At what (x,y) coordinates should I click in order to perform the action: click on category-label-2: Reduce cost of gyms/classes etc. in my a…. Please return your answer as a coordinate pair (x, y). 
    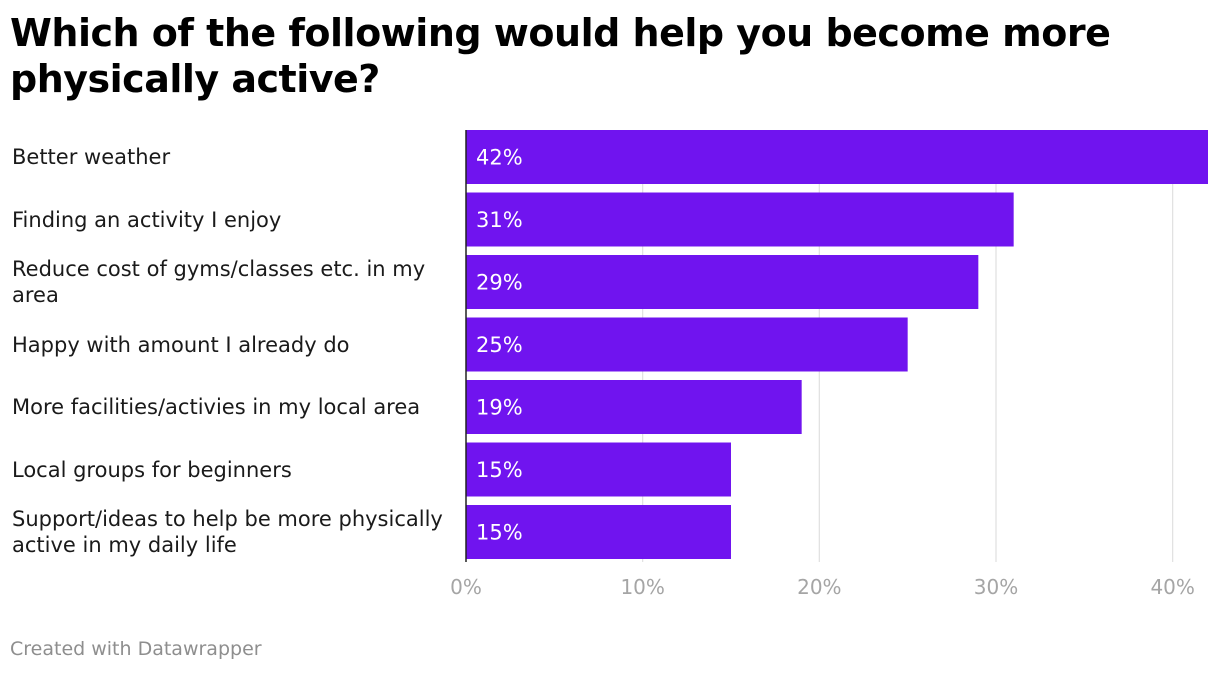
    Looking at the image, I should click on (219, 282).